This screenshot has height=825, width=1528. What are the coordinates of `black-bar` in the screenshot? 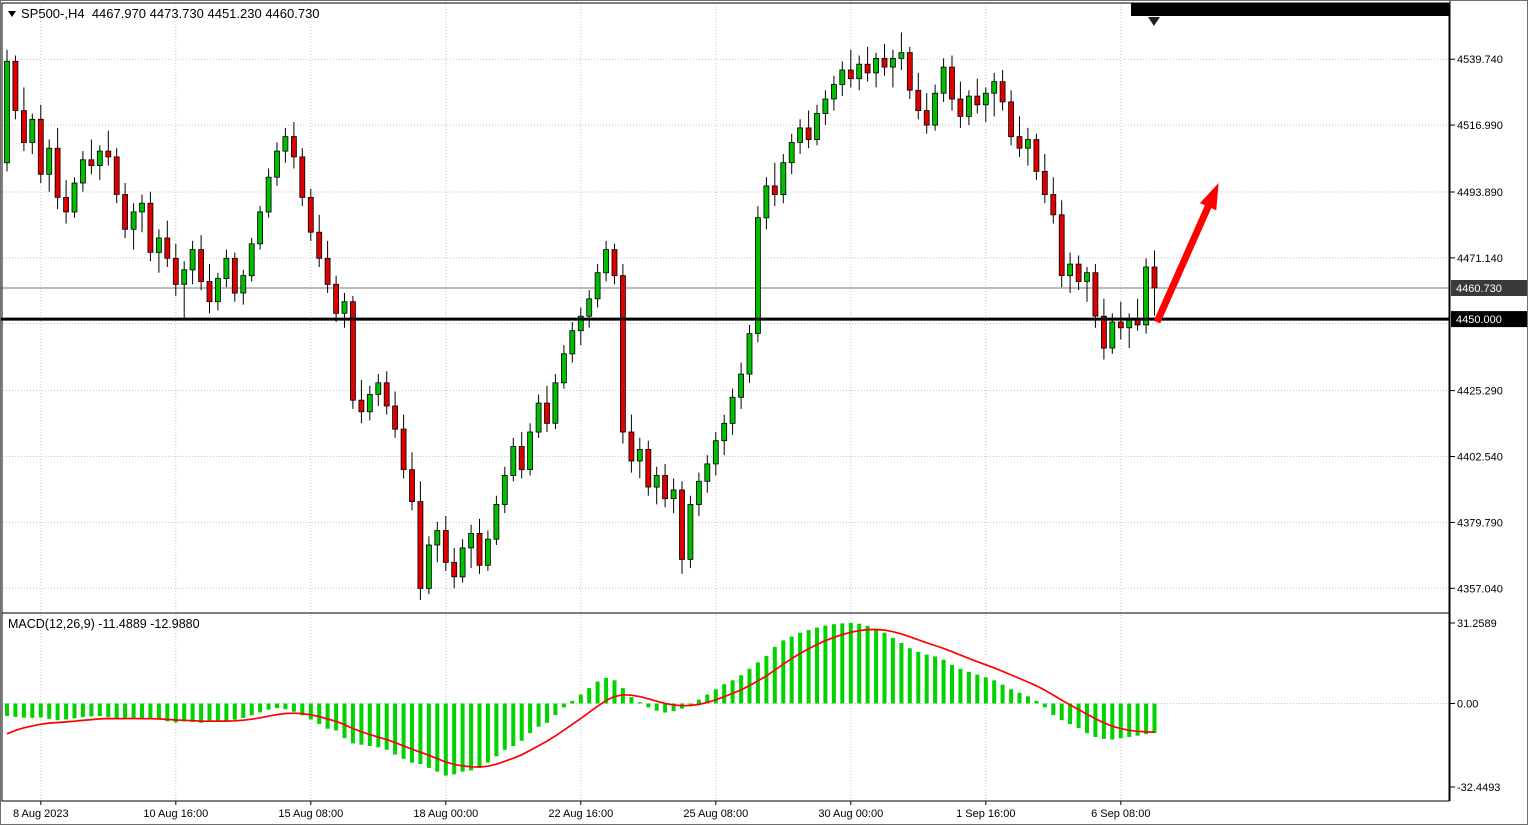 It's located at (1290, 9).